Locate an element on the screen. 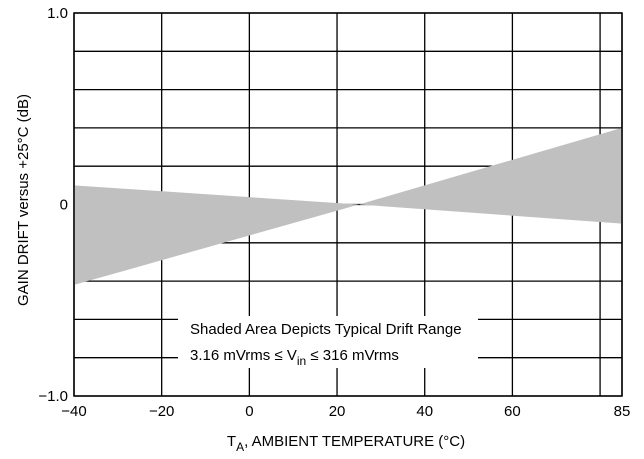 The height and width of the screenshot is (459, 644). y-axis-tick-labels: 1.0 0 −1.0 is located at coordinates (53, 205).